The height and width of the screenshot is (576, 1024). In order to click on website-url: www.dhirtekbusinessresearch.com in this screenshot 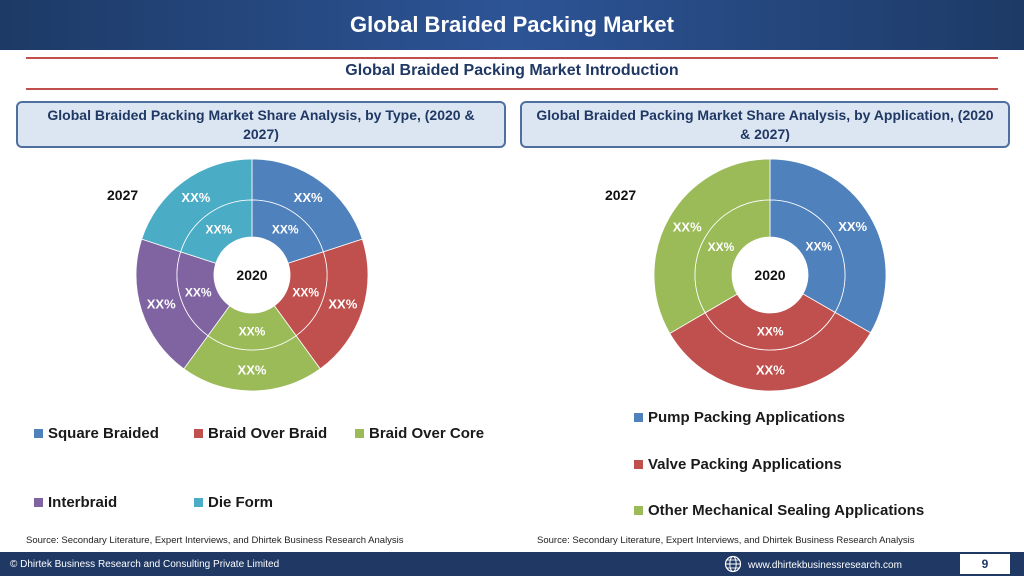, I will do `click(825, 565)`.